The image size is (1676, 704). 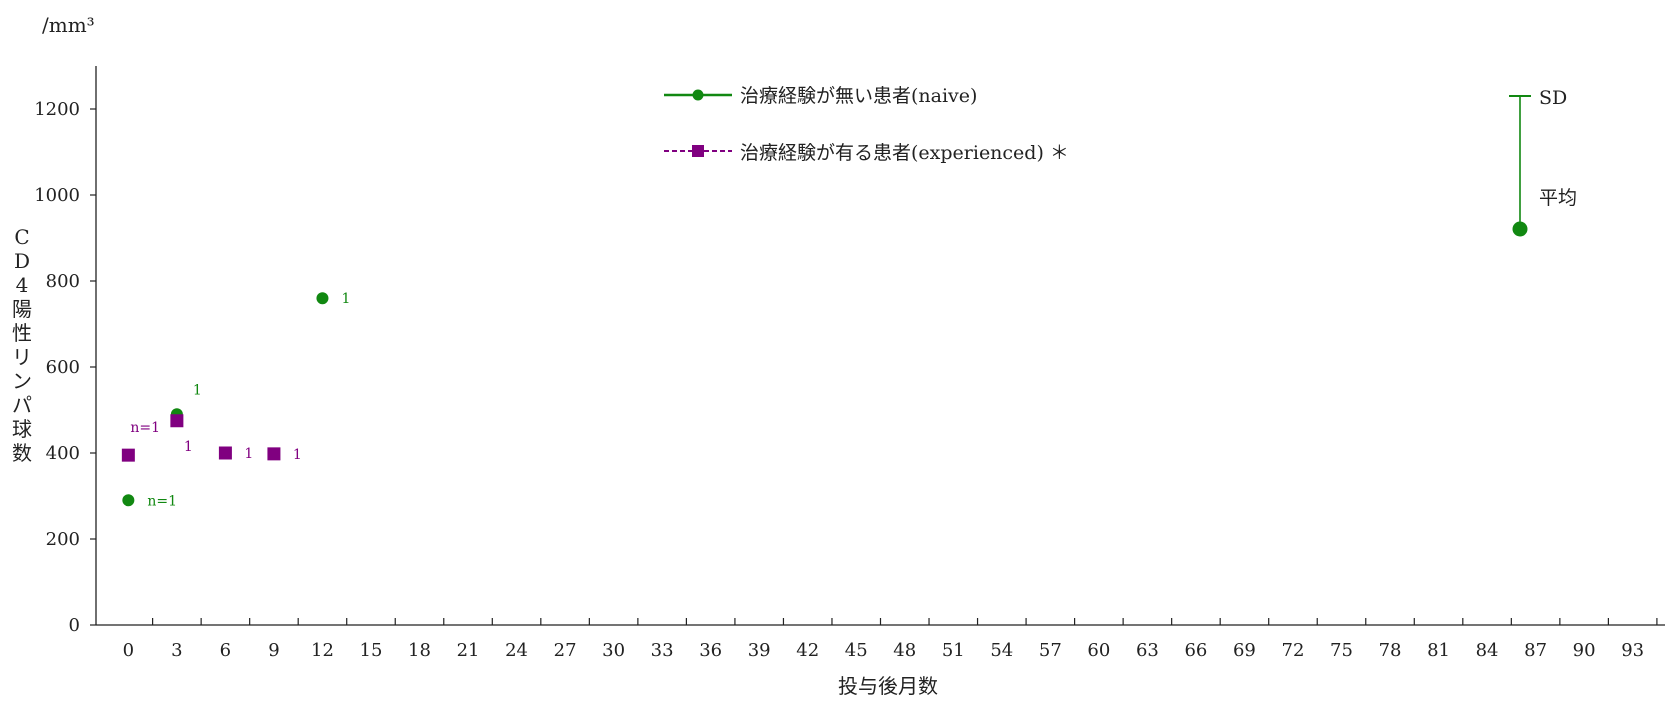 What do you see at coordinates (1553, 98) in the screenshot?
I see `sd-key-label: SD` at bounding box center [1553, 98].